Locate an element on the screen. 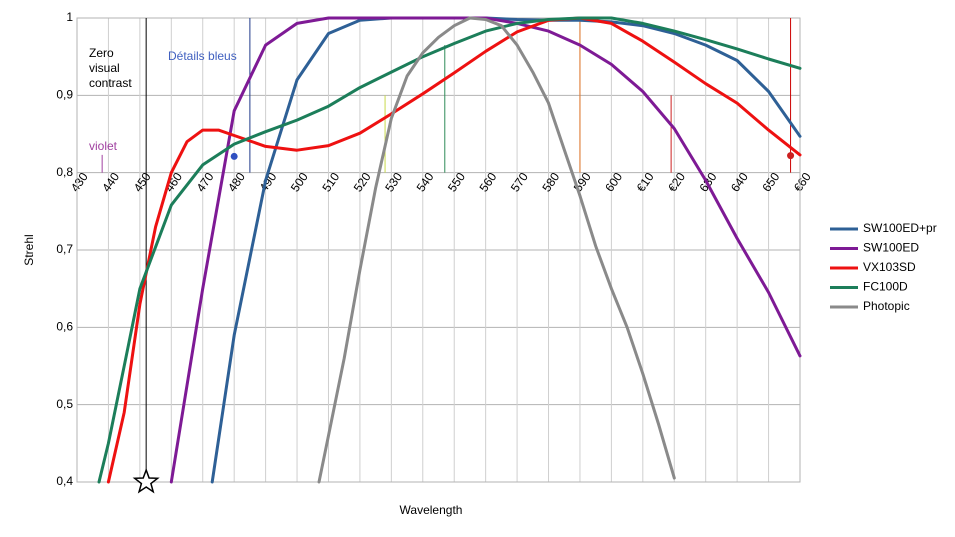 This screenshot has height=537, width=955. annotation: violet is located at coordinates (103, 146).